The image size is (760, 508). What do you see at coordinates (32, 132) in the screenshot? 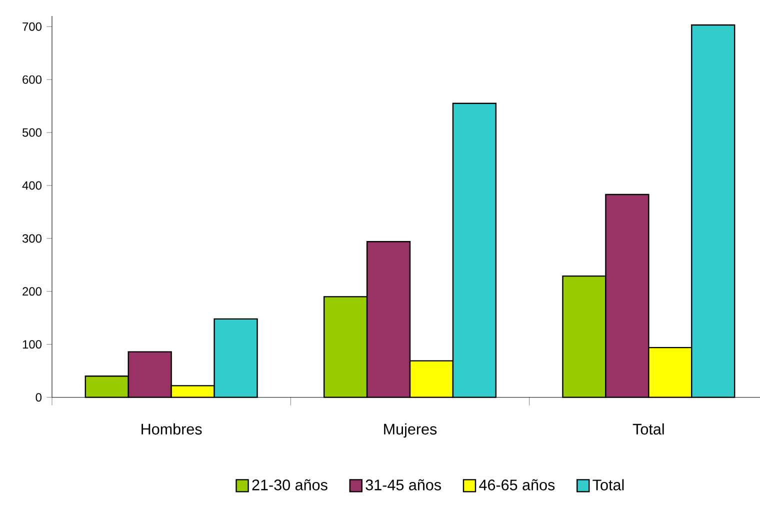
I see `y-tick-label: 500` at bounding box center [32, 132].